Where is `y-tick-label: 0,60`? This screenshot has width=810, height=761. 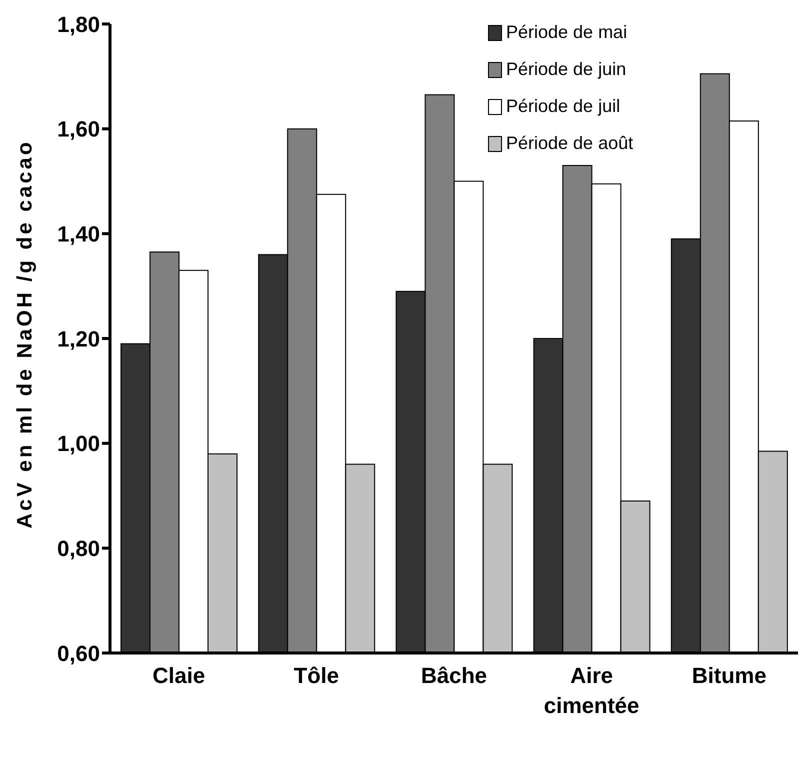 y-tick-label: 0,60 is located at coordinates (78, 653).